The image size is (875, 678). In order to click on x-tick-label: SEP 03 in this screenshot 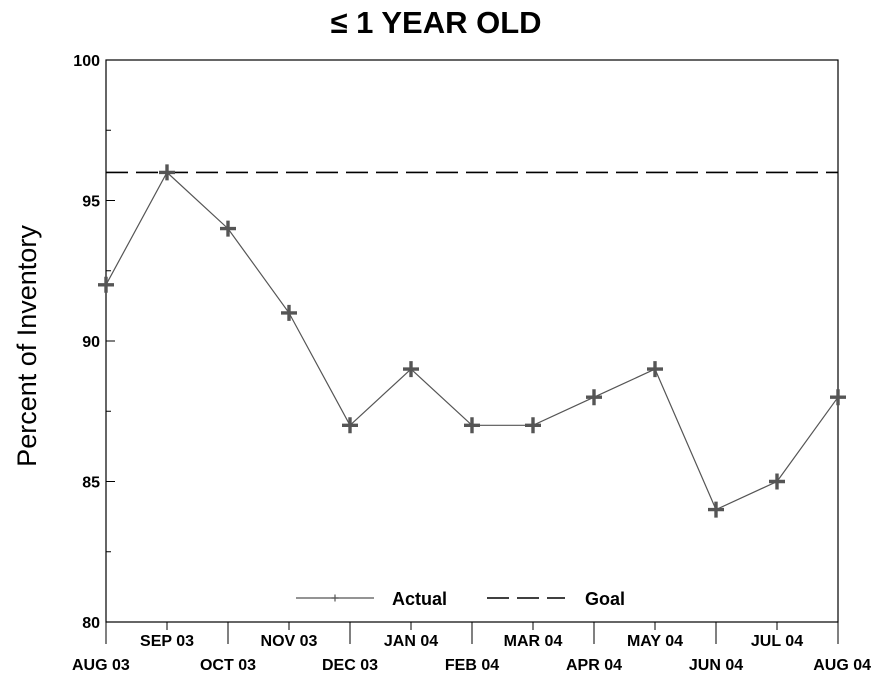, I will do `click(167, 641)`.